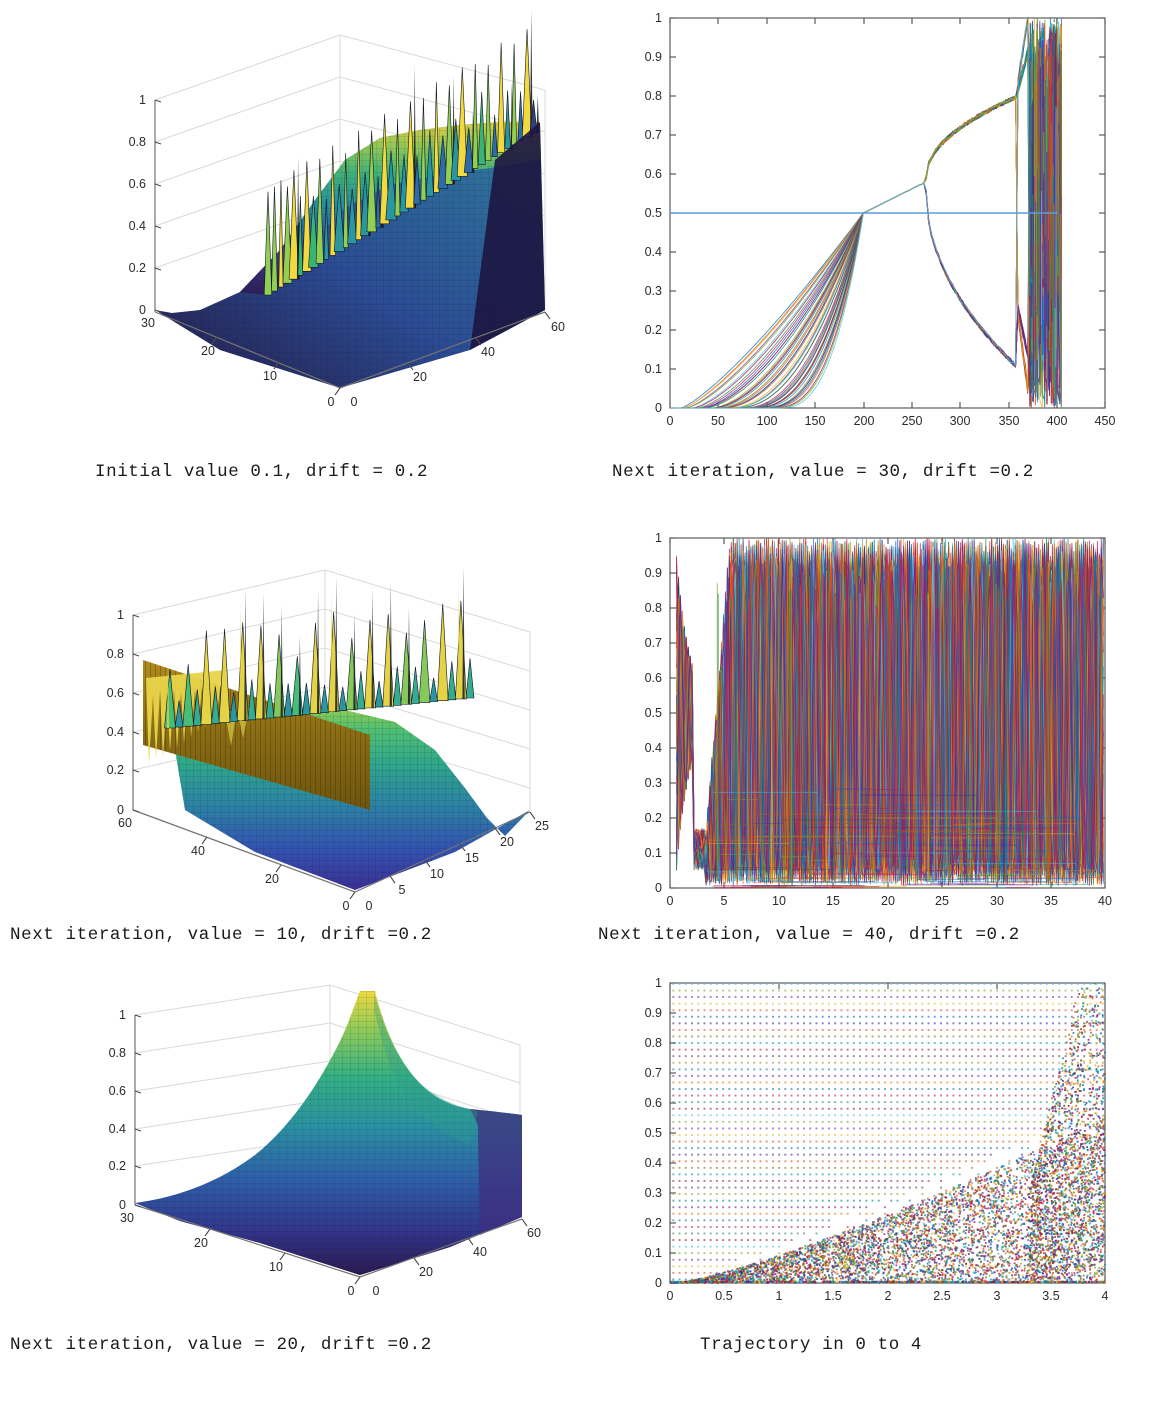 The height and width of the screenshot is (1406, 1172). Describe the element at coordinates (1105, 1296) in the screenshot. I see `p6-xtick-4: 4` at that location.